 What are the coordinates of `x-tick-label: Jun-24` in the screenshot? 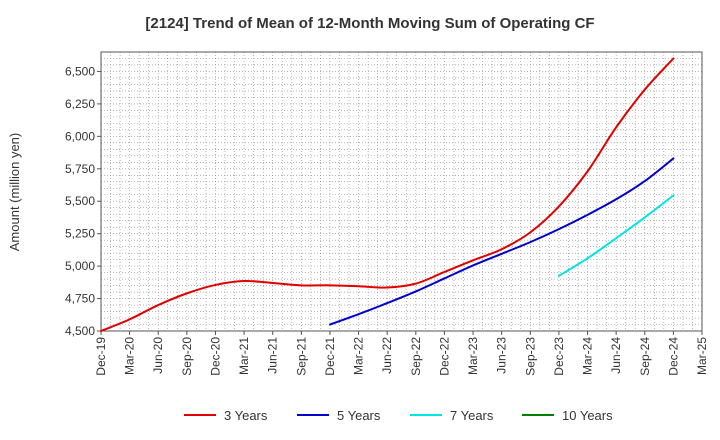 It's located at (616, 355).